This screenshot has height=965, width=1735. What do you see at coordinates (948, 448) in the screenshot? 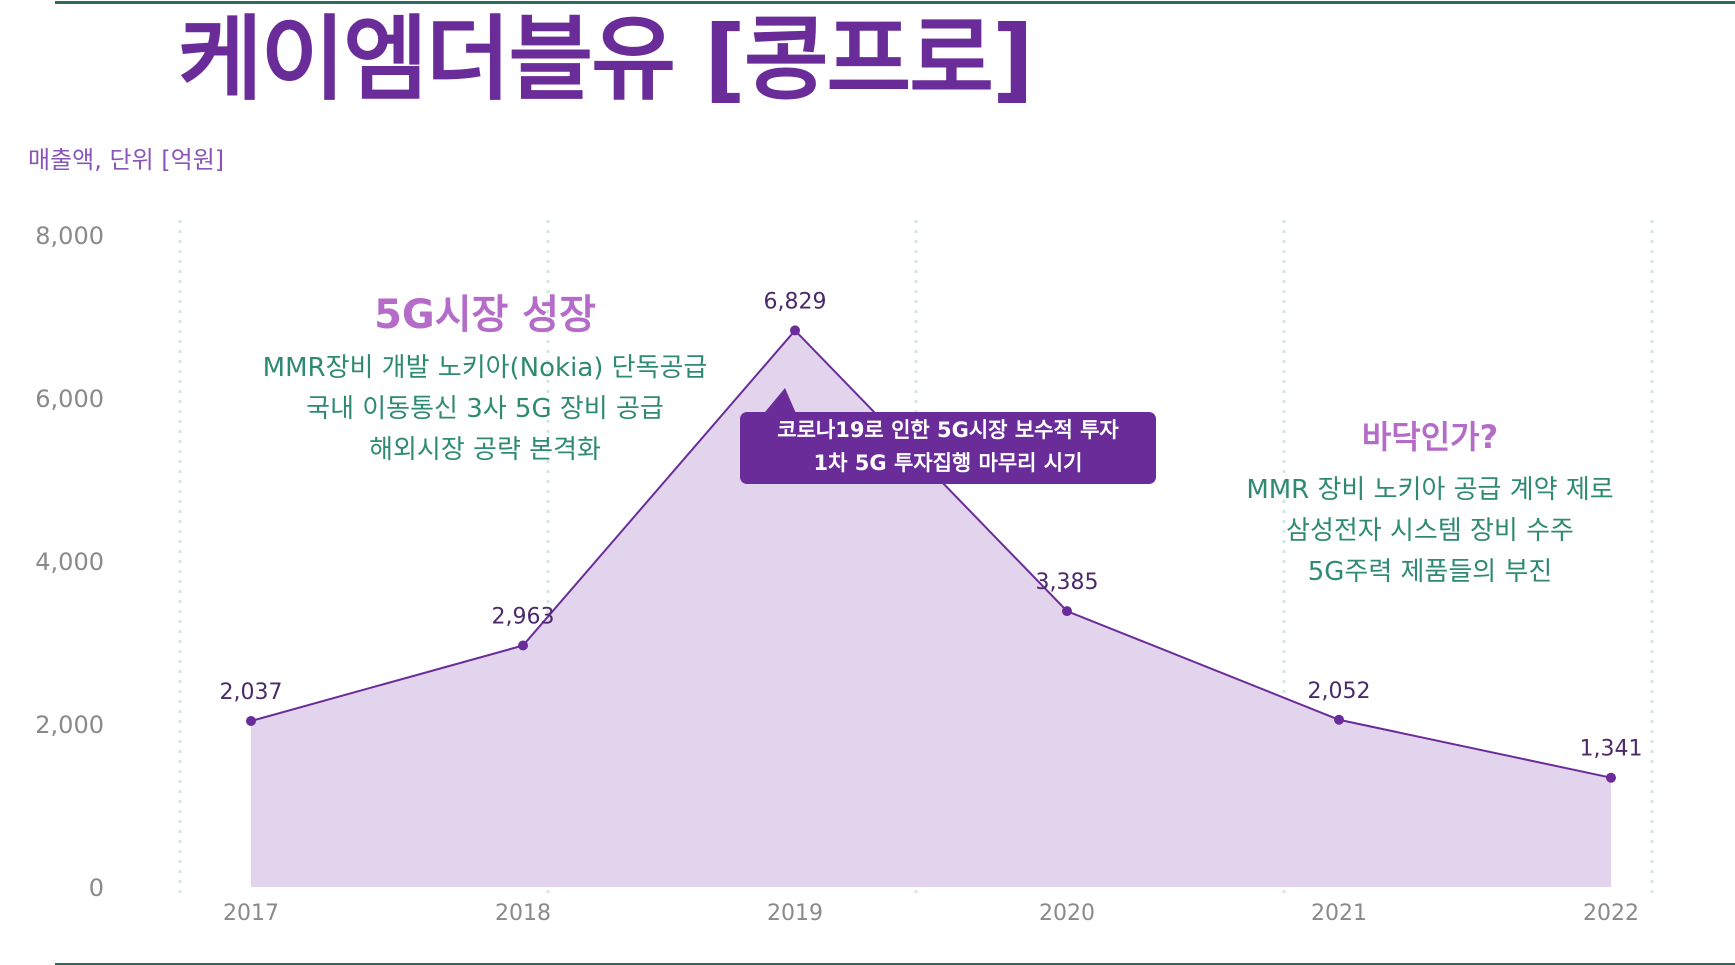
I see `callout-box: 코로나19로 인한 5G시장 보수적 투자 1차 5G 투자집행 마무리 시기` at bounding box center [948, 448].